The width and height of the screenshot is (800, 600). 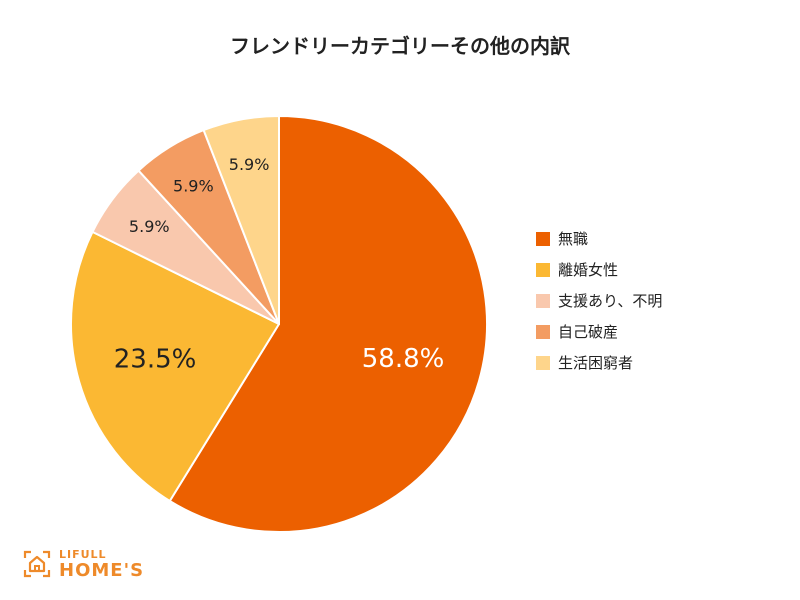 What do you see at coordinates (249, 164) in the screenshot?
I see `data-label-5: 5.9%` at bounding box center [249, 164].